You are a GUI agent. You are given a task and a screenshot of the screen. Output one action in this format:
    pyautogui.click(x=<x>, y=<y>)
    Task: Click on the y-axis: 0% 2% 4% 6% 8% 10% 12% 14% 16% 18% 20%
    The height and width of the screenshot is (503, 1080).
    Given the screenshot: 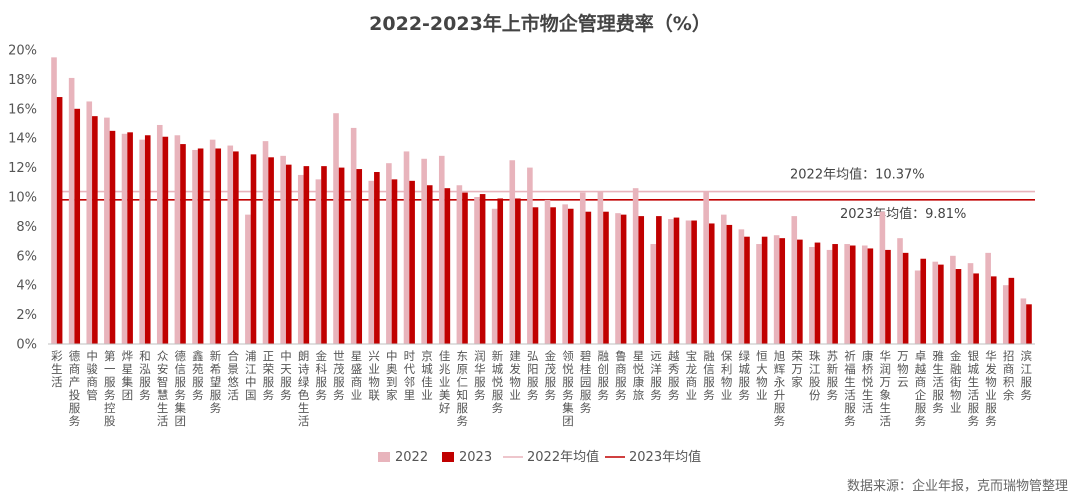 What is the action you would take?
    pyautogui.click(x=22, y=198)
    